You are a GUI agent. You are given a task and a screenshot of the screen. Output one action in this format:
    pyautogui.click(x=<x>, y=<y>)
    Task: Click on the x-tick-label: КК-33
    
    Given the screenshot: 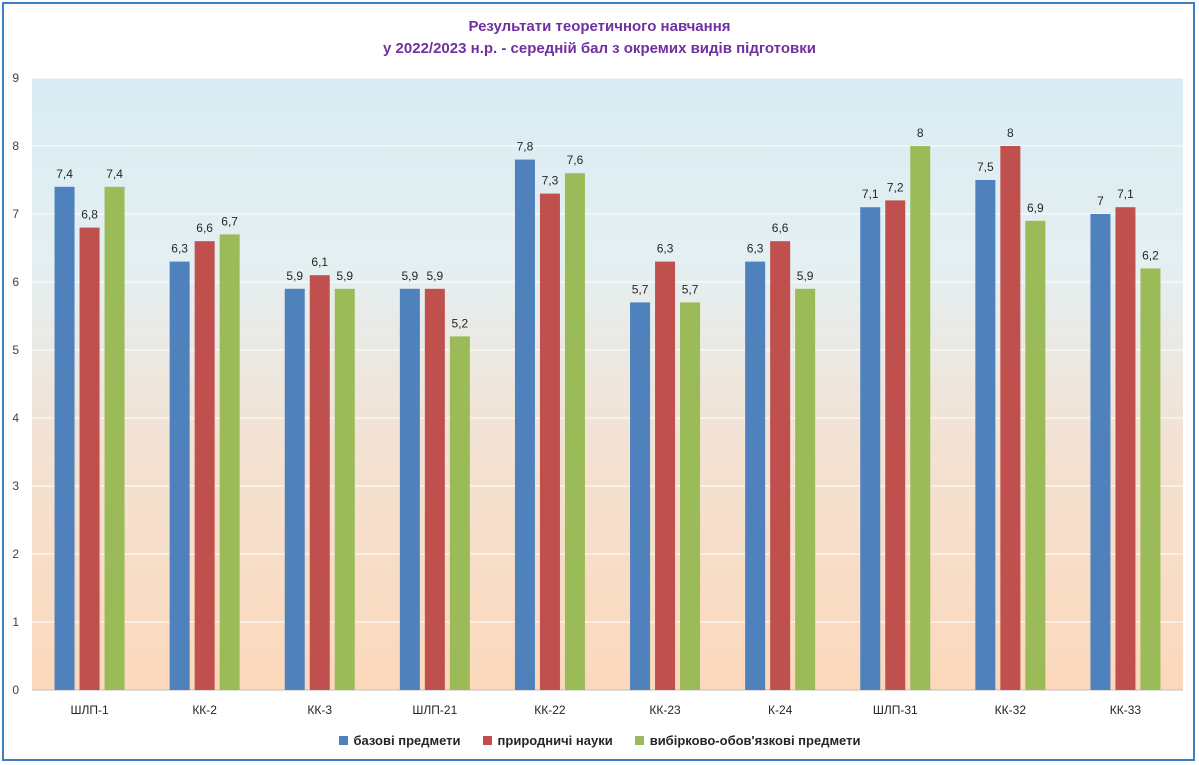 What is the action you would take?
    pyautogui.click(x=1126, y=710)
    